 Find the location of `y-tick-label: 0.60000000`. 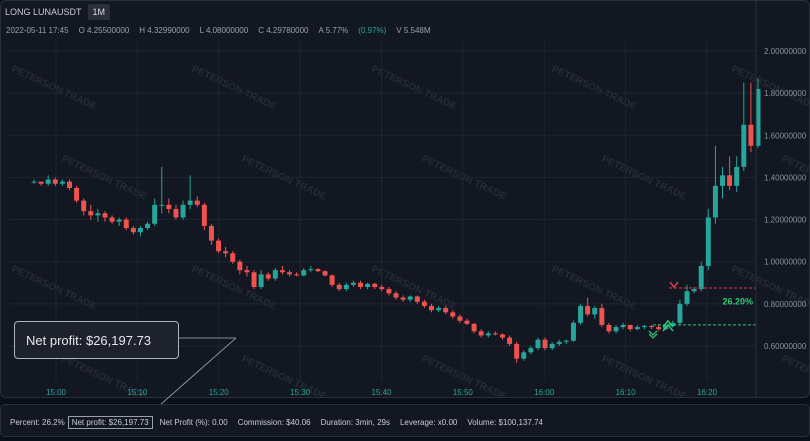

y-tick-label: 0.60000000 is located at coordinates (785, 346).